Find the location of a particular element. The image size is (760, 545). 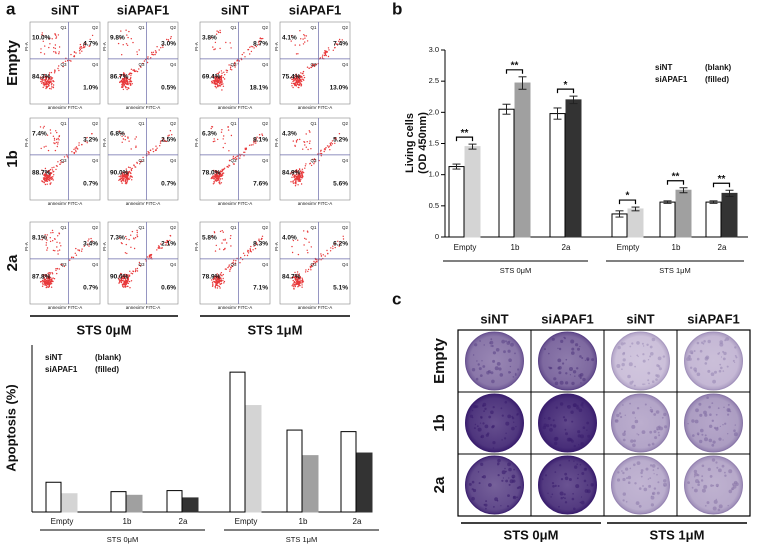

quadrant-percent: 8.7% is located at coordinates (260, 44).